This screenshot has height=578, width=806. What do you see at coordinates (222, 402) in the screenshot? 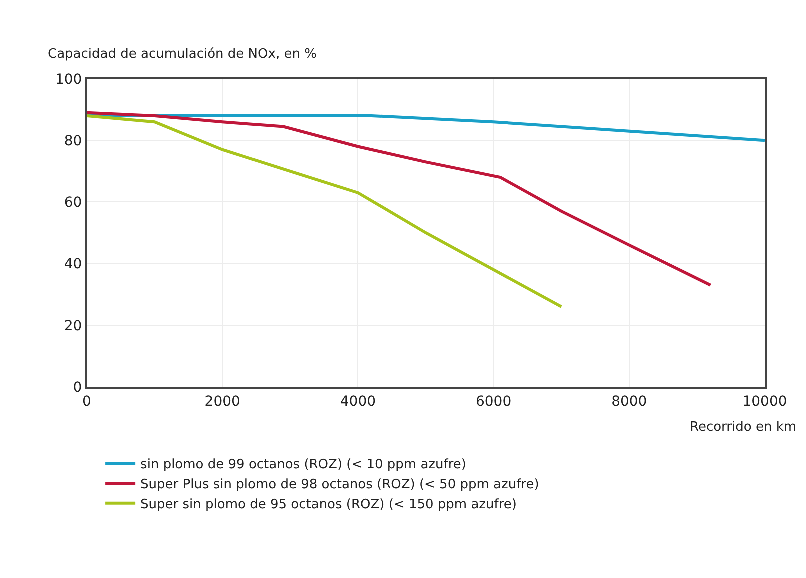
I see `x-tick-label: 2000` at bounding box center [222, 402].